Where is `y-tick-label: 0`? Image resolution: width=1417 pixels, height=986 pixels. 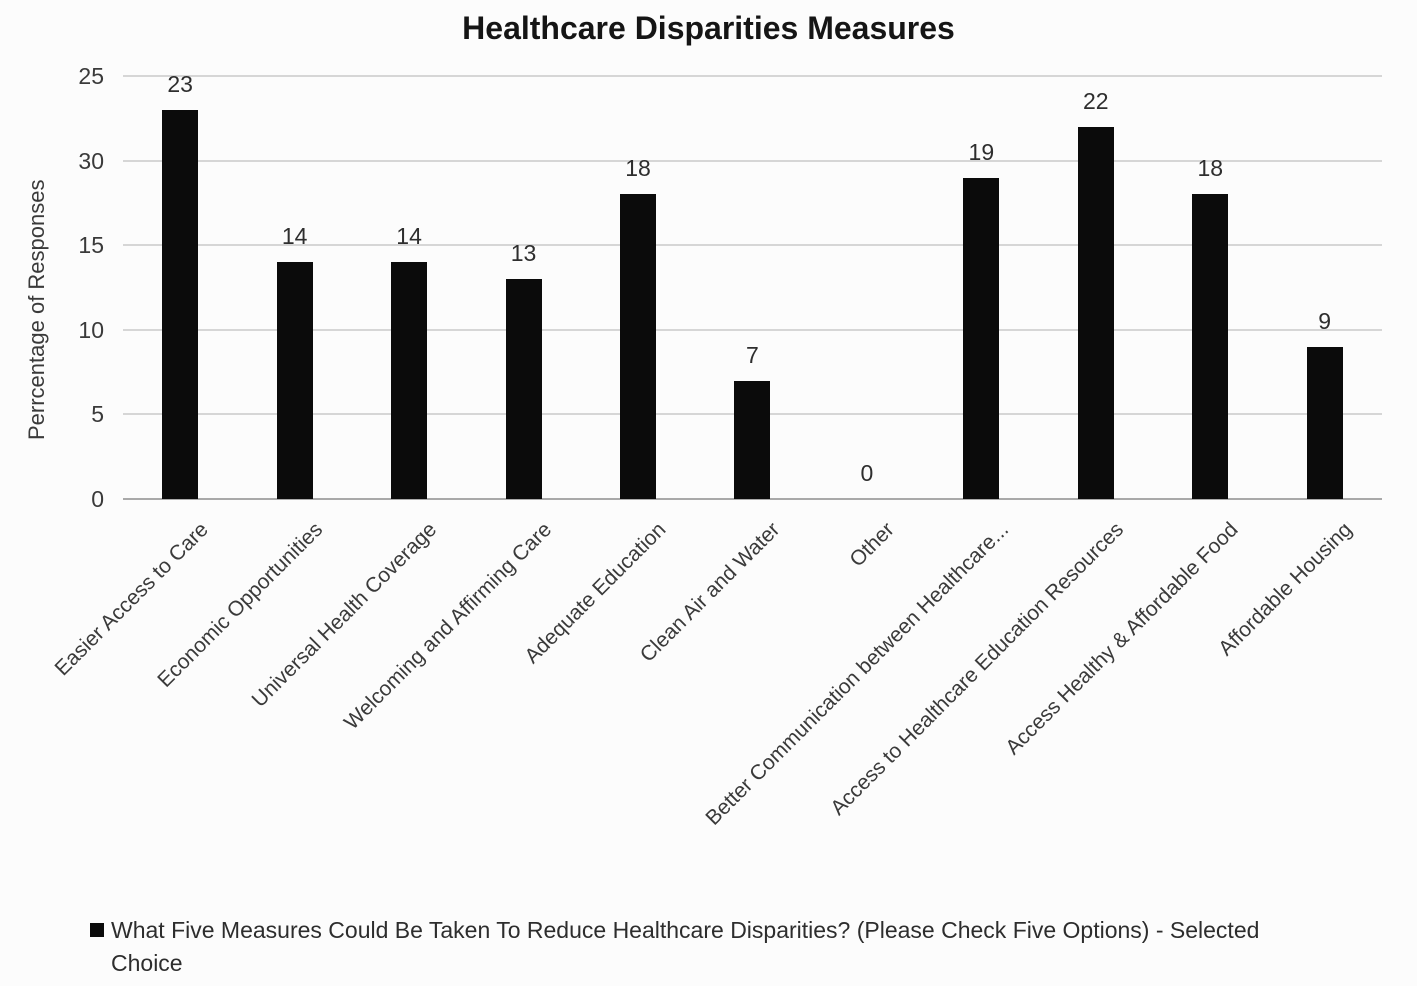
y-tick-label: 0 is located at coordinates (97, 499).